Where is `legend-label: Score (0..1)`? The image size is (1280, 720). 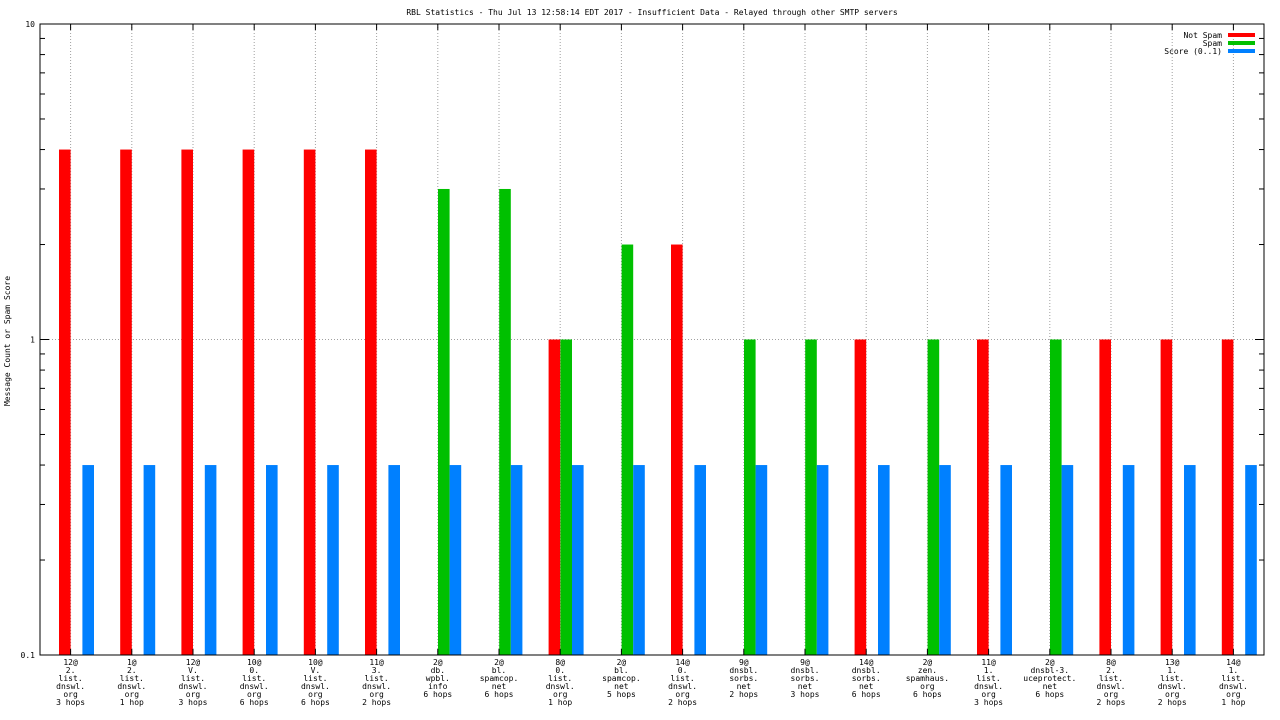 legend-label: Score (0..1) is located at coordinates (1193, 51).